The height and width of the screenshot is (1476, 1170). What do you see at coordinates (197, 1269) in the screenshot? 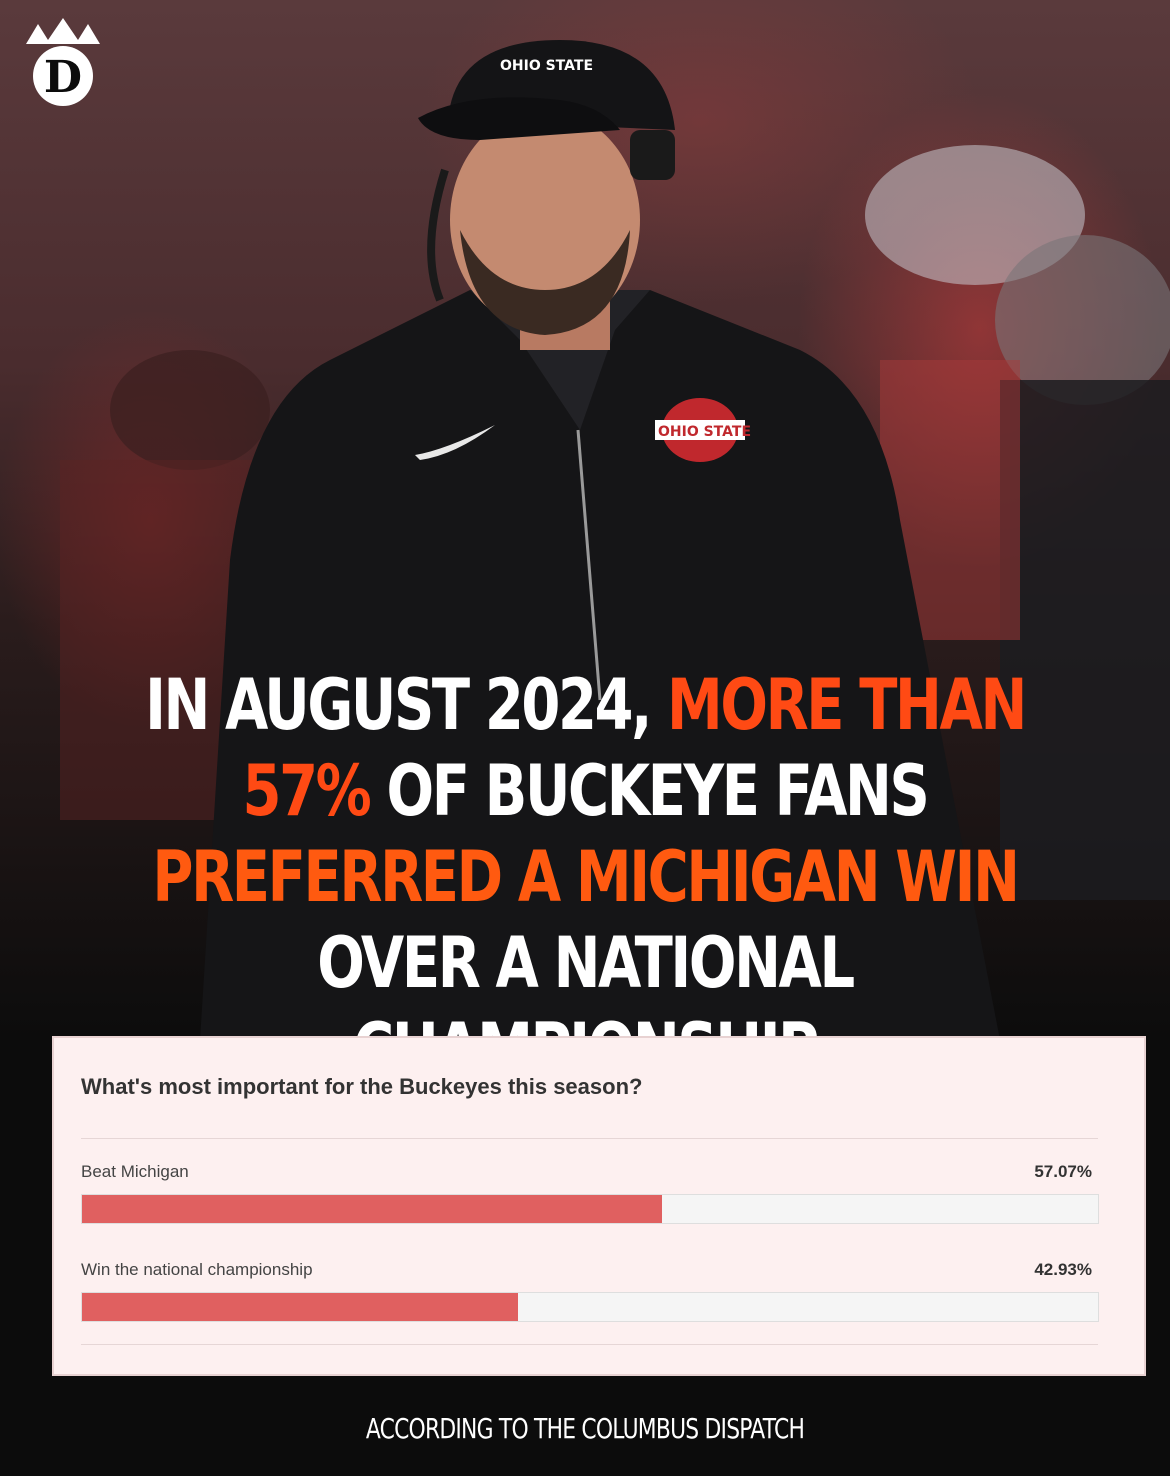
I see `poll-option-label: Win the national championship` at bounding box center [197, 1269].